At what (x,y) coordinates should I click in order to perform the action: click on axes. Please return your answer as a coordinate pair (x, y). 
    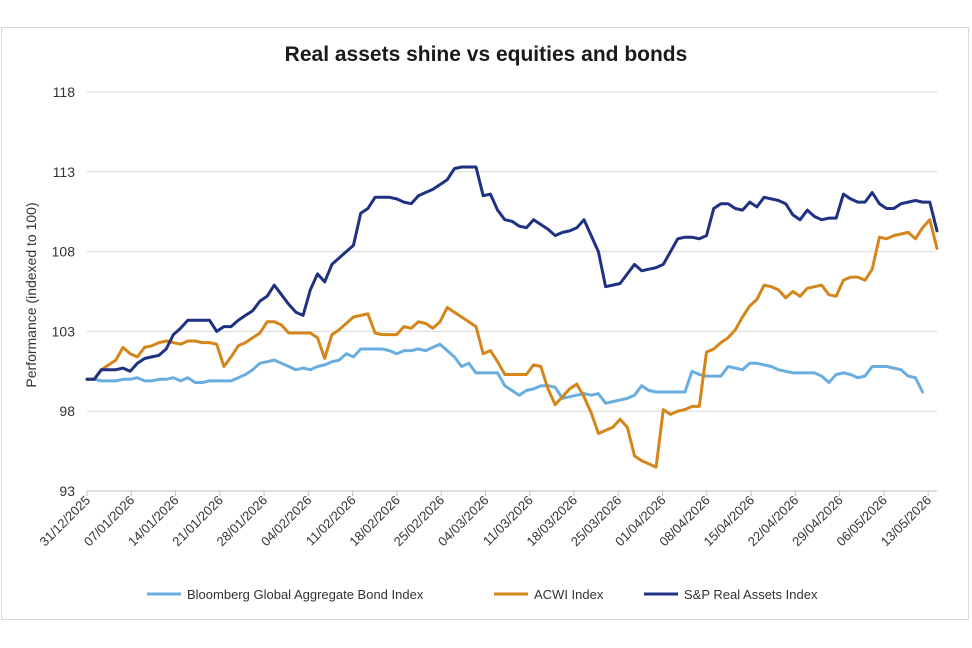
    Looking at the image, I should click on (511, 493).